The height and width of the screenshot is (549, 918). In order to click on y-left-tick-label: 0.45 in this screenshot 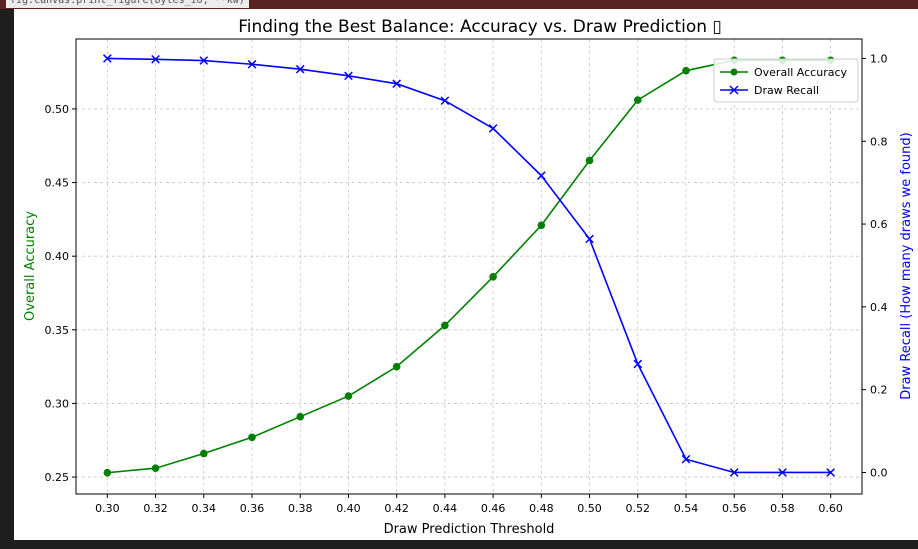, I will do `click(57, 183)`.